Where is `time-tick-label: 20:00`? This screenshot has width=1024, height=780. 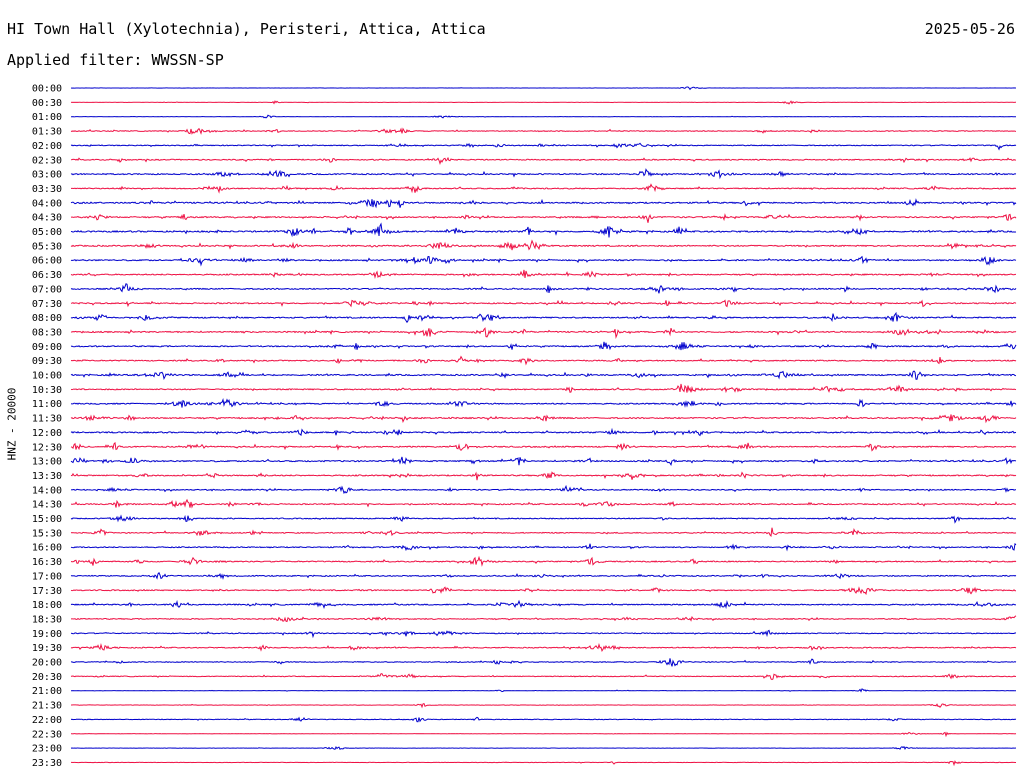
time-tick-label: 20:00 is located at coordinates (47, 663).